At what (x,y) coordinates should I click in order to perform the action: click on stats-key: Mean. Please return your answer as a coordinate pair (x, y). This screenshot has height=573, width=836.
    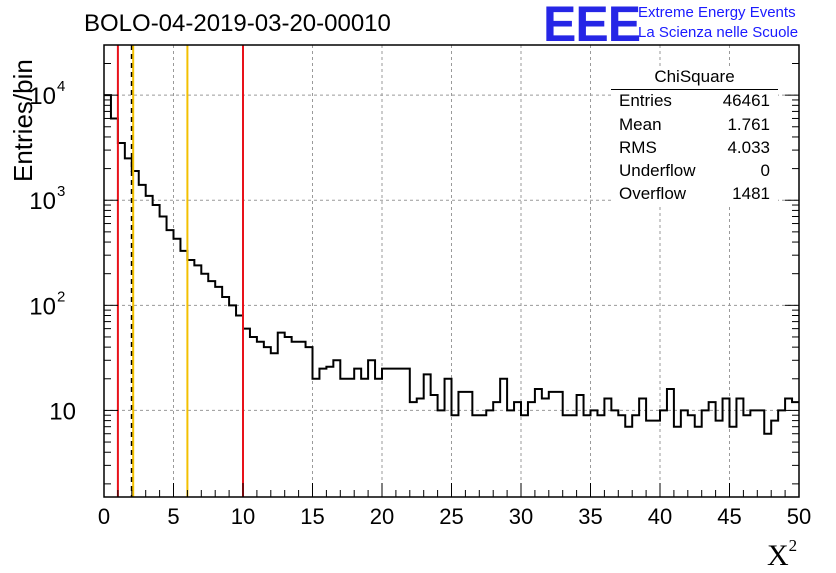
    Looking at the image, I should click on (640, 124).